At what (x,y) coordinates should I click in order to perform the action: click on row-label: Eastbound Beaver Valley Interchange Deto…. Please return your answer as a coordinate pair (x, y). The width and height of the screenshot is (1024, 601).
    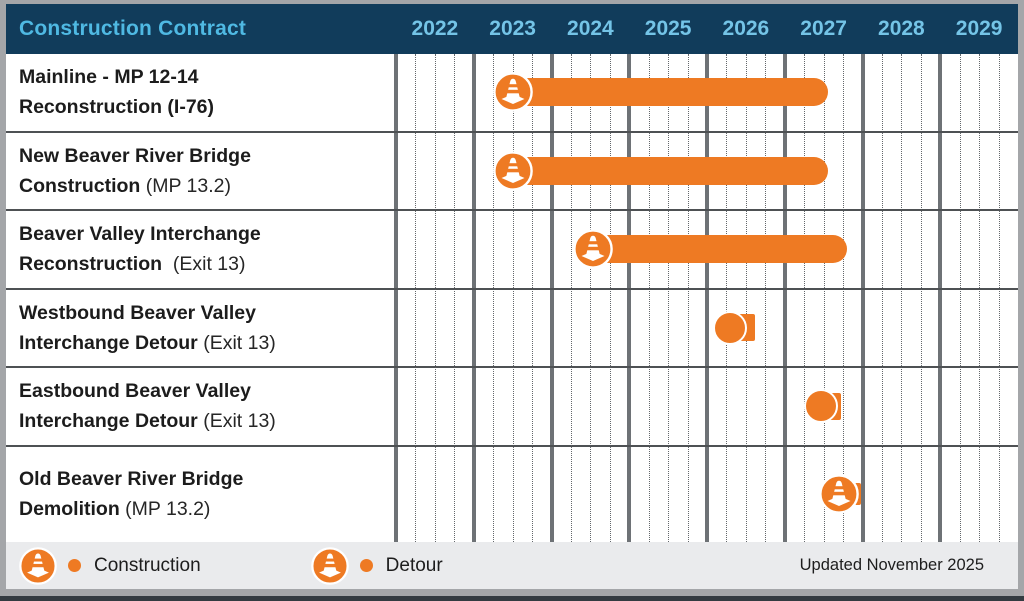
    Looking at the image, I should click on (201, 406).